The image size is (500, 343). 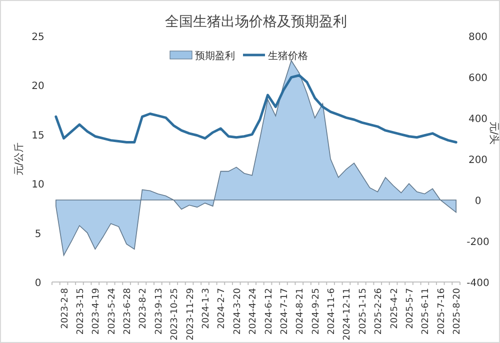 I want to click on x-tick-label: 2024-2-7, so click(x=222, y=308).